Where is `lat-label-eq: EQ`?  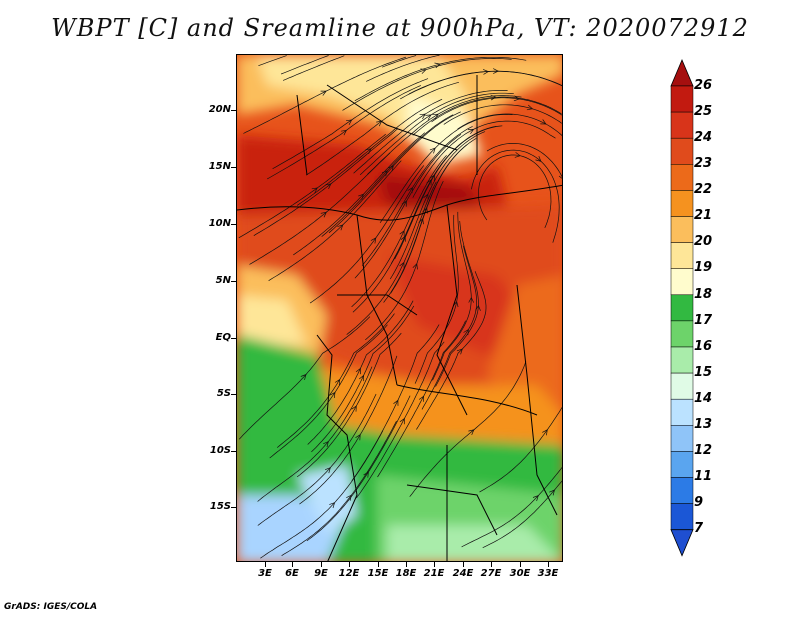 lat-label-eq: EQ is located at coordinates (223, 337).